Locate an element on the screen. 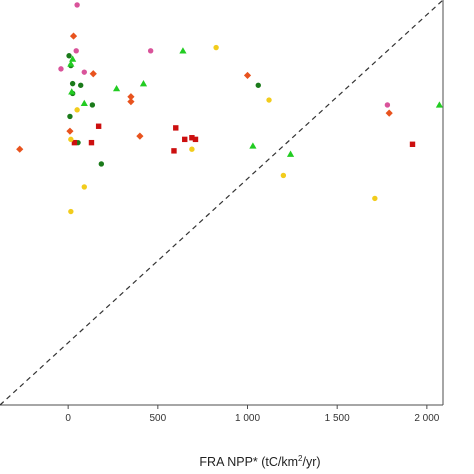  x-tick-label: 0 is located at coordinates (68, 418).